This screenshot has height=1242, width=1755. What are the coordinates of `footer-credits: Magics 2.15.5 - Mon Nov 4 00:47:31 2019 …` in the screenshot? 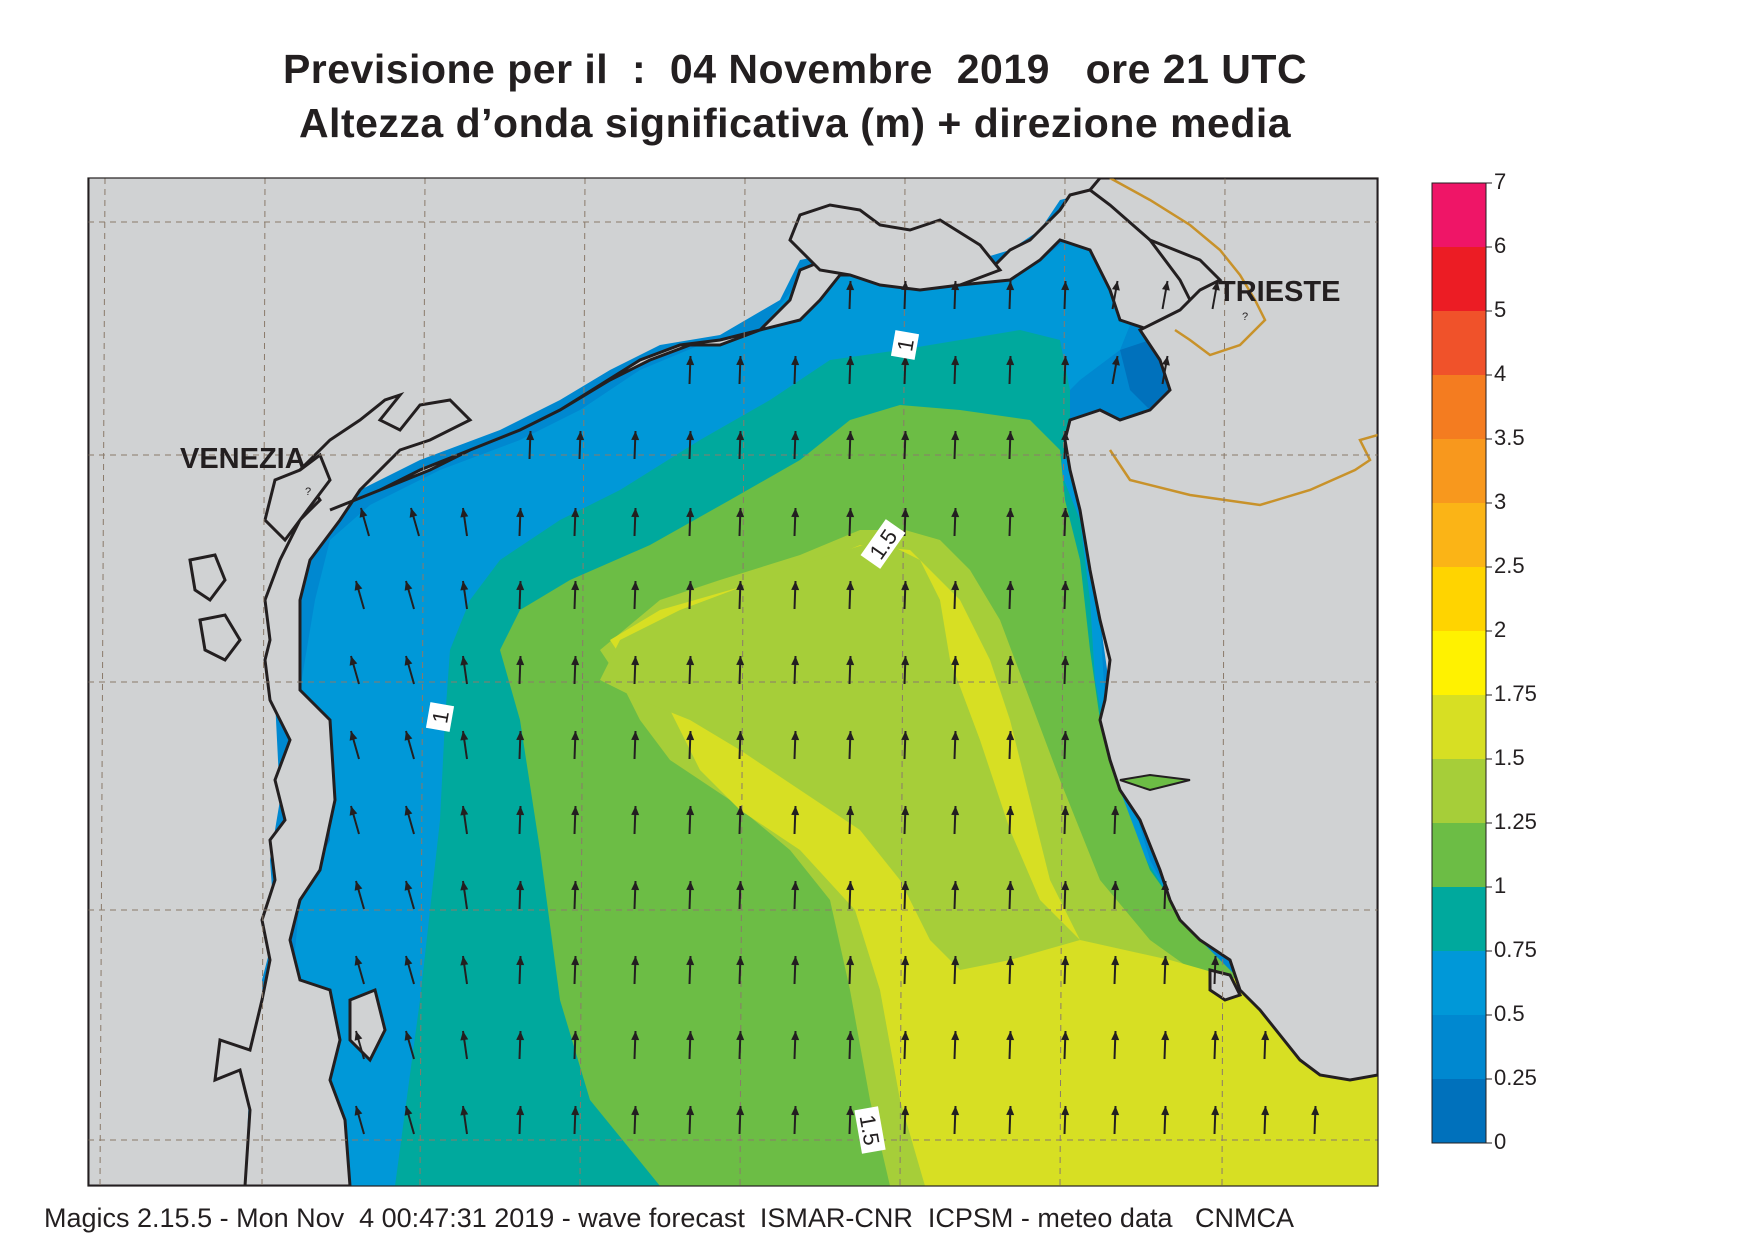 It's located at (669, 1218).